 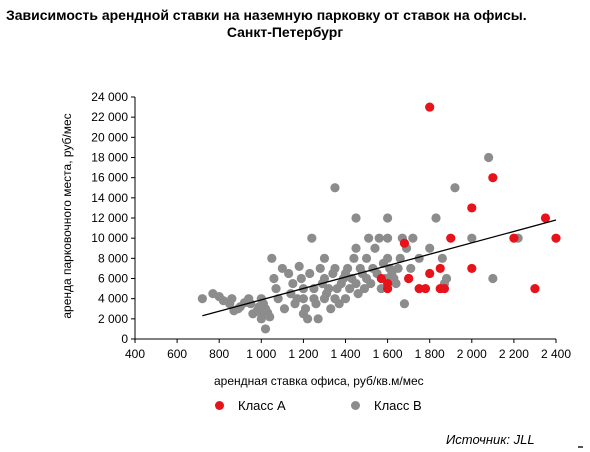 What do you see at coordinates (109, 238) in the screenshot?
I see `y-tick-label: 10 000` at bounding box center [109, 238].